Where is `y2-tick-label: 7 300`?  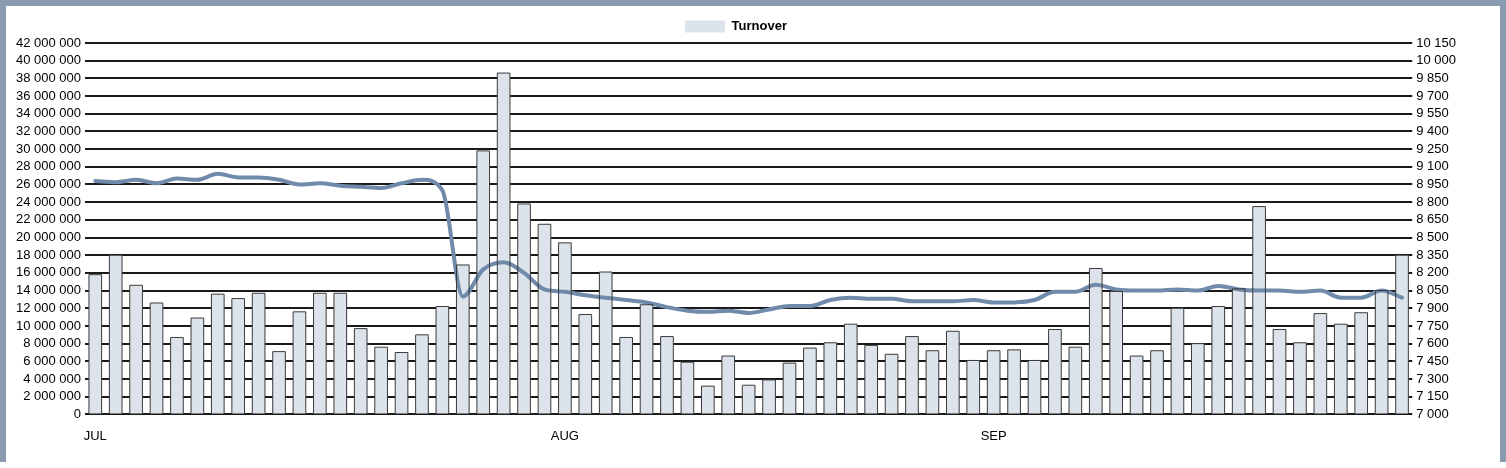 y2-tick-label: 7 300 is located at coordinates (1432, 378).